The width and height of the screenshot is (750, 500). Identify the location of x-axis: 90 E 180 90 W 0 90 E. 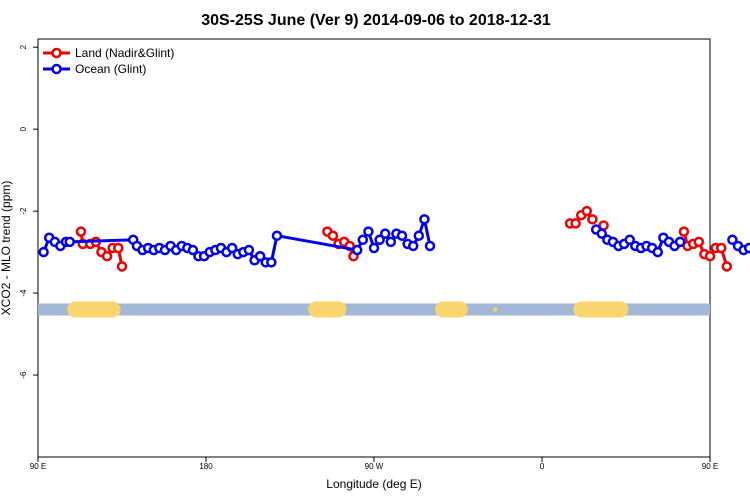
(374, 464).